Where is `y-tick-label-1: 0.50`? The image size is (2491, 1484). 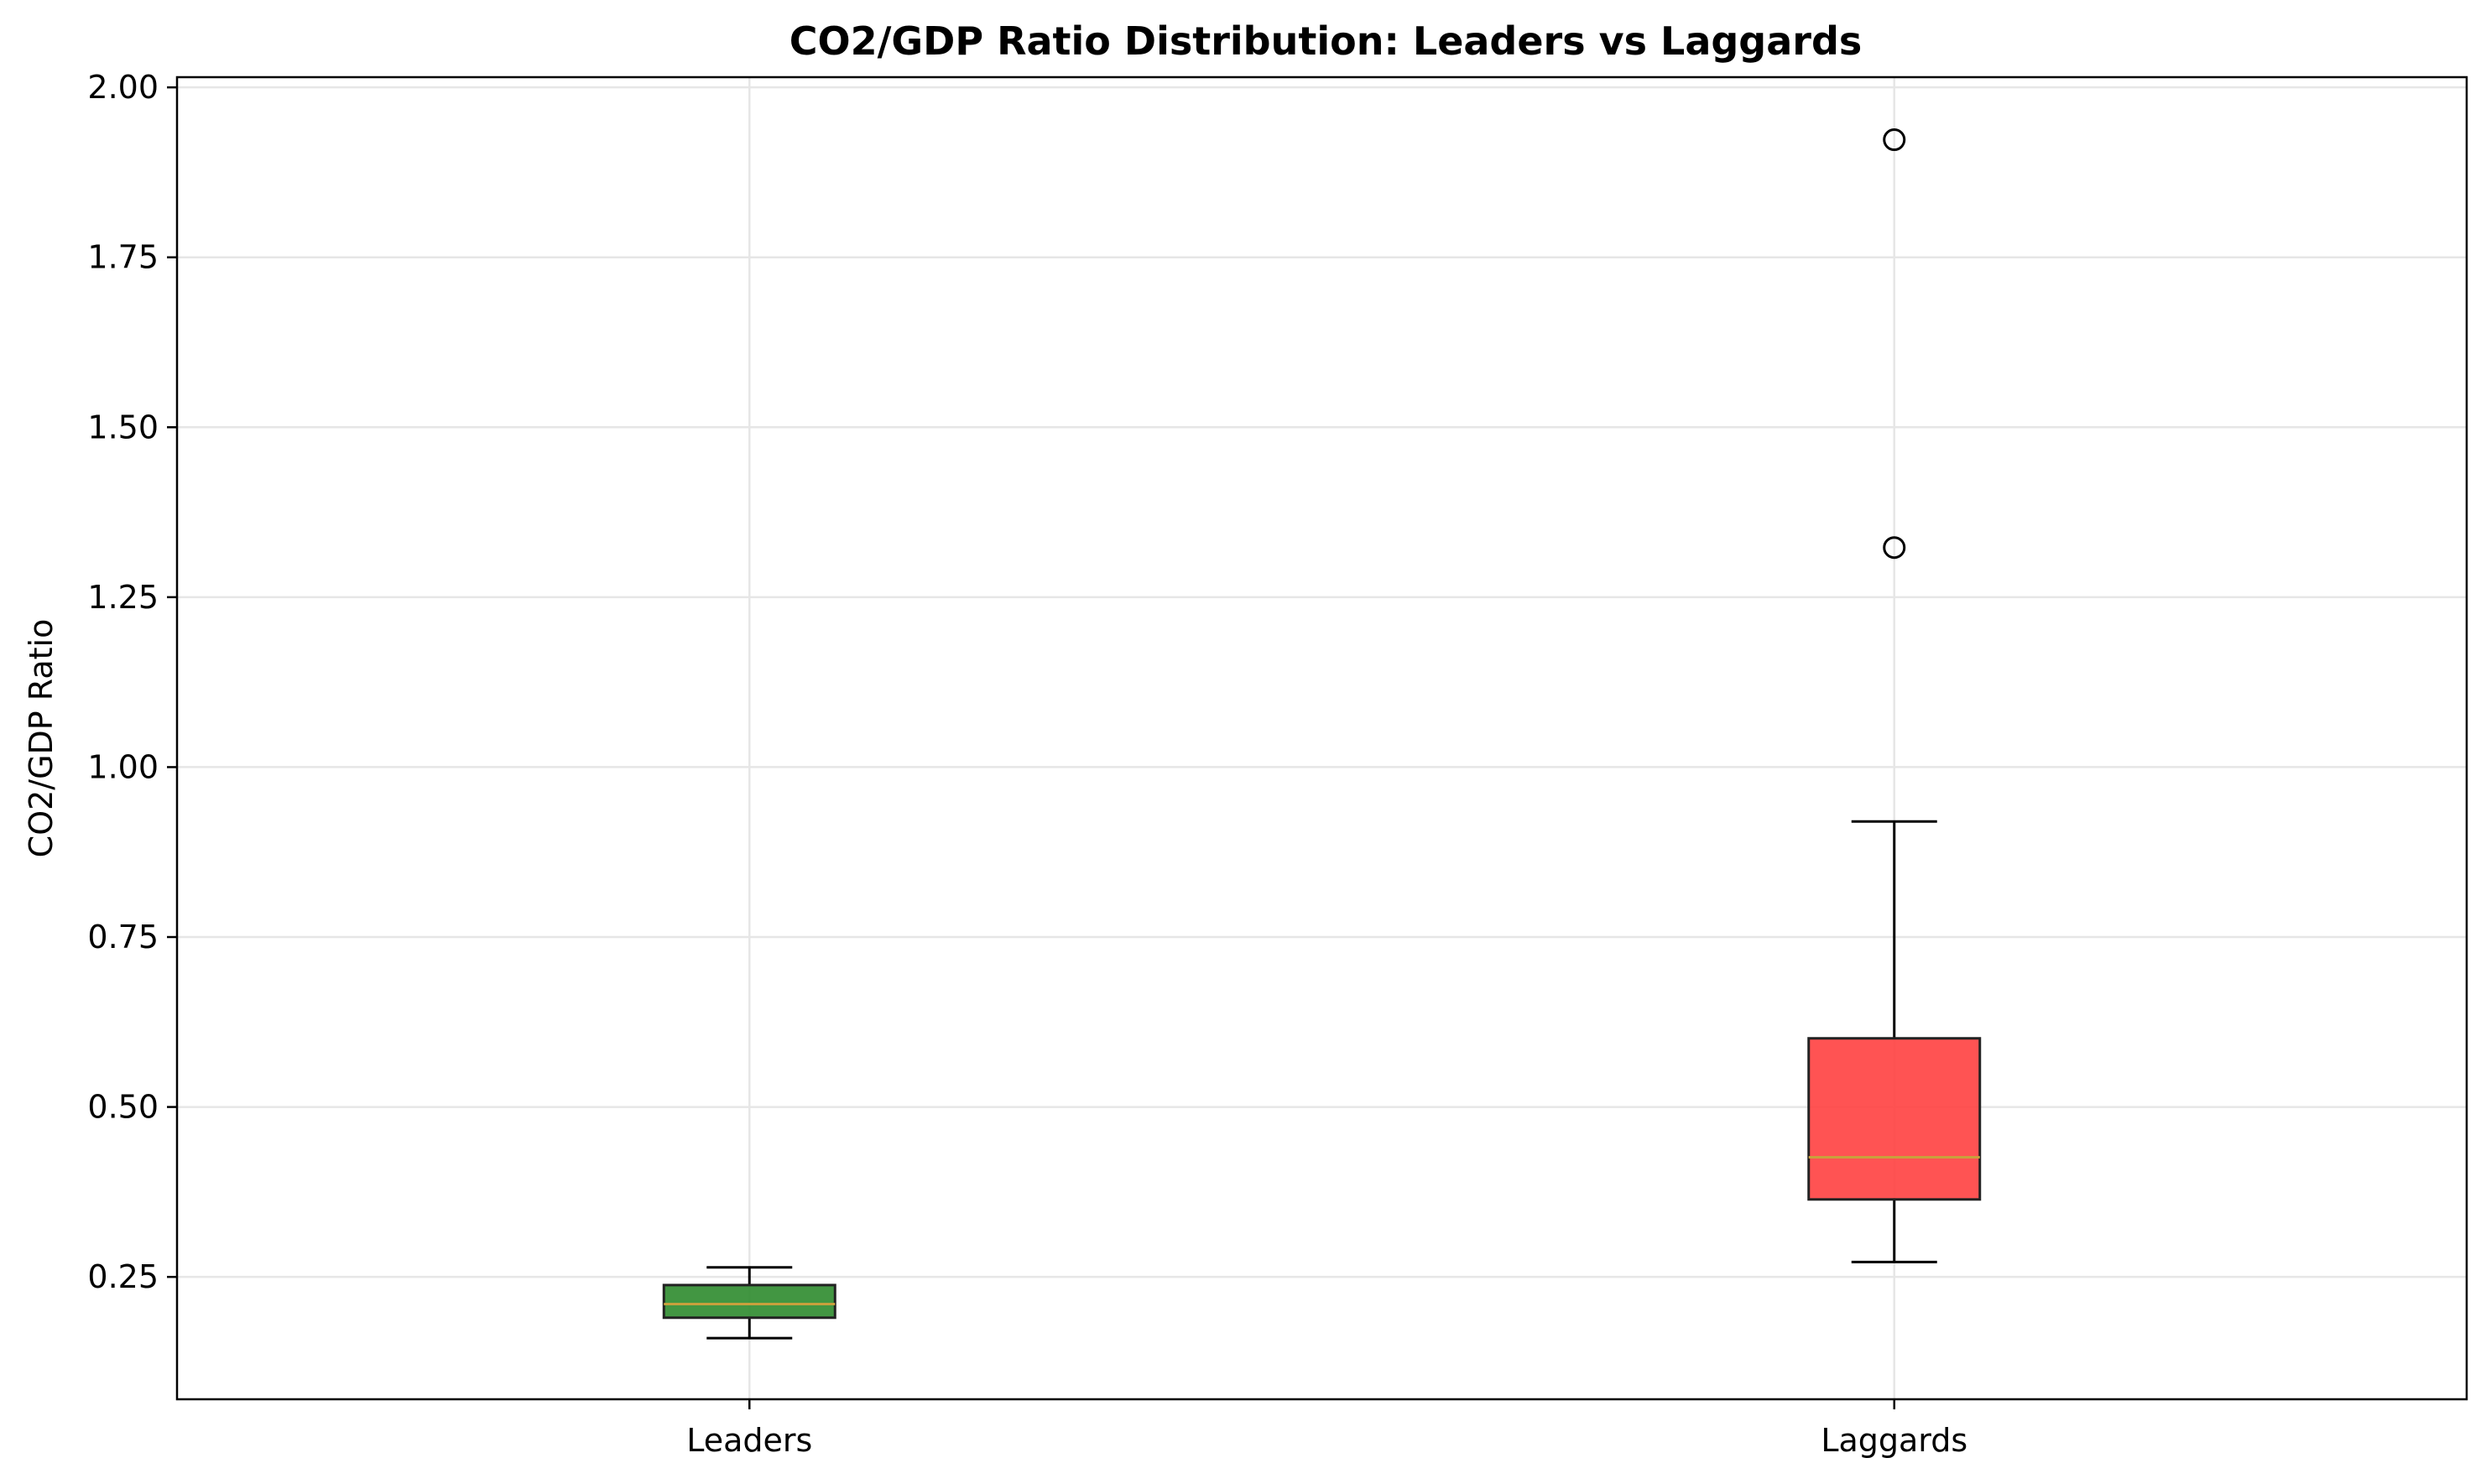
y-tick-label-1: 0.50 is located at coordinates (123, 1107).